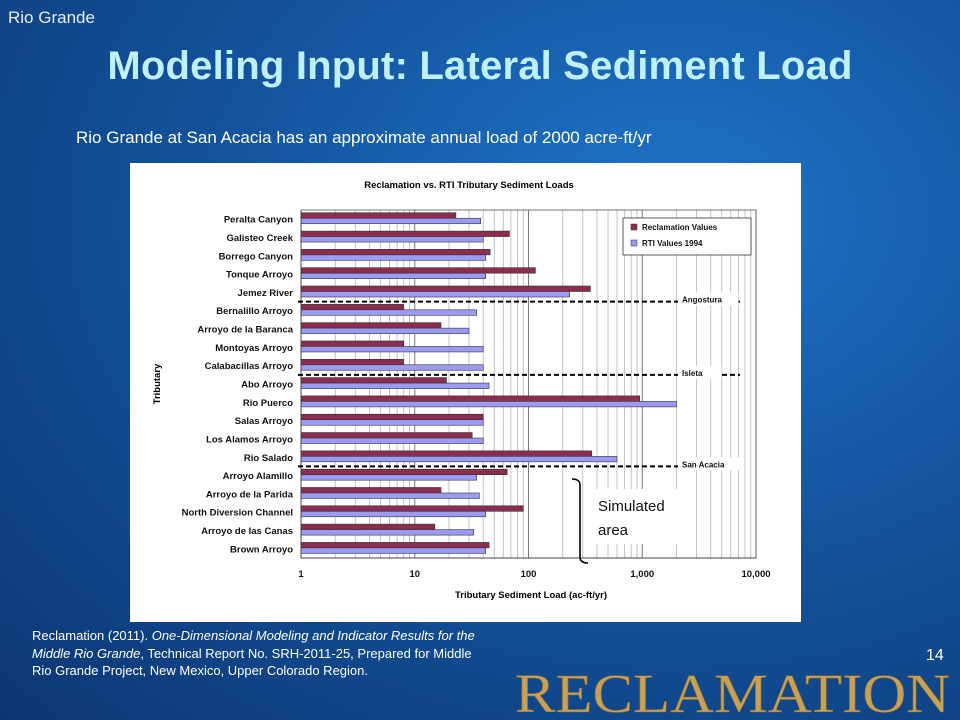  I want to click on category-label: Arroyo de la Parida, so click(250, 494).